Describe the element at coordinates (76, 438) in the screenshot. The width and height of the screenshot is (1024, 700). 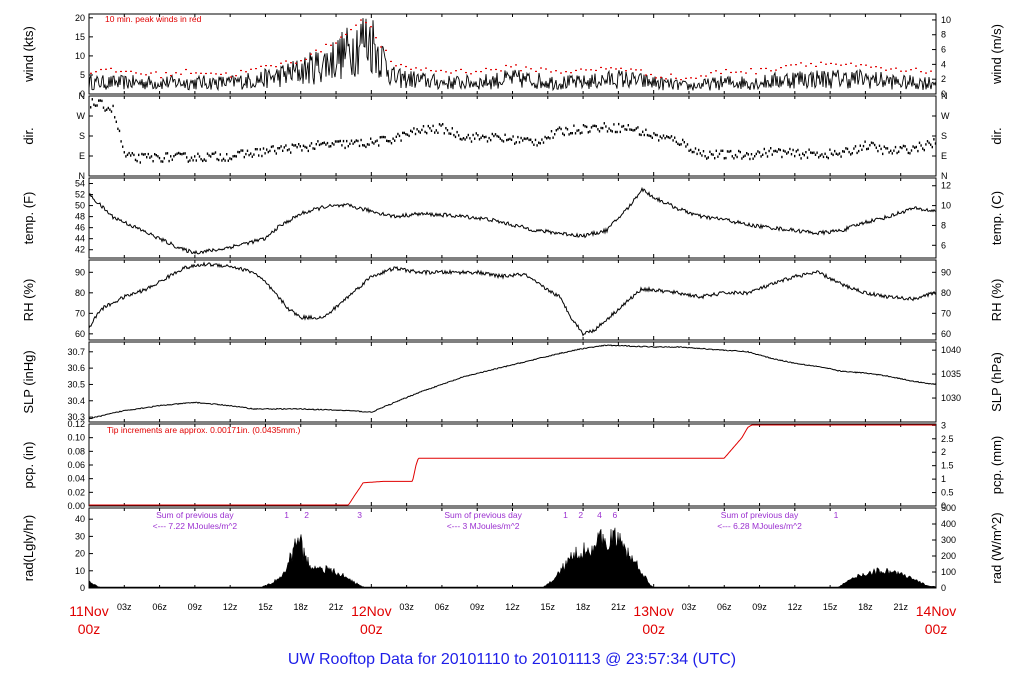
I see `y-tick-label-left: 0.10` at that location.